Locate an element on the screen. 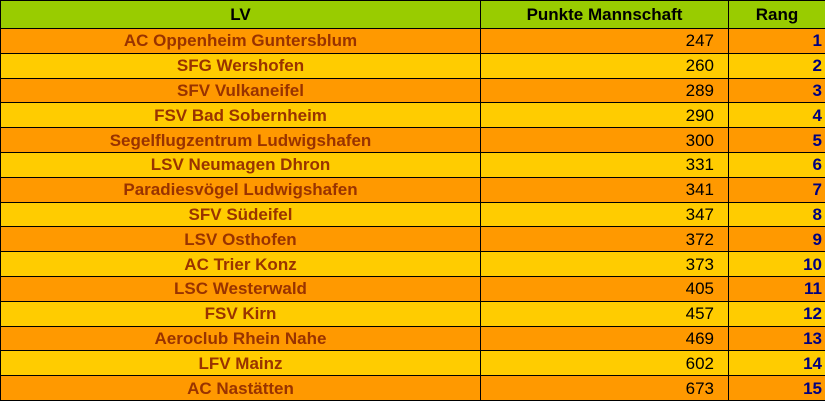 This screenshot has height=401, width=825. club-name: AC Oppenheim Guntersblum is located at coordinates (241, 41).